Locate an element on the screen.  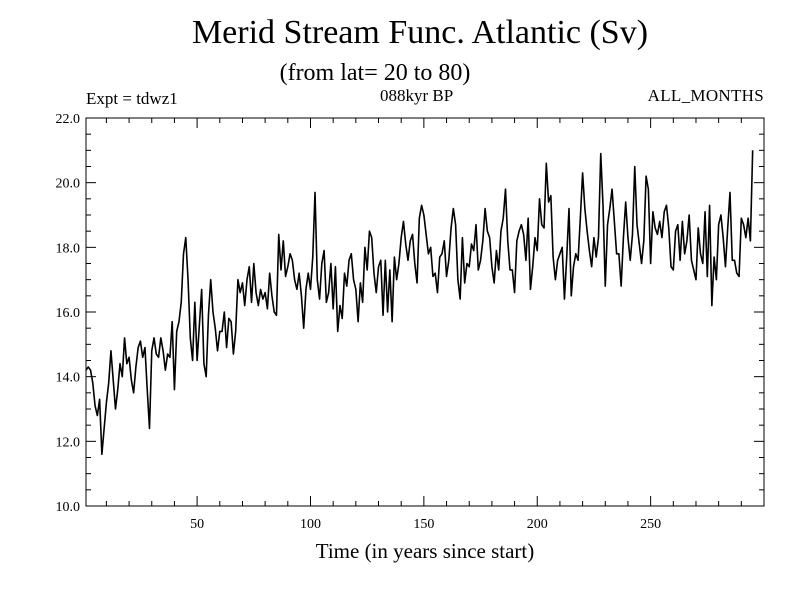
x-tick-label: 250 is located at coordinates (650, 524).